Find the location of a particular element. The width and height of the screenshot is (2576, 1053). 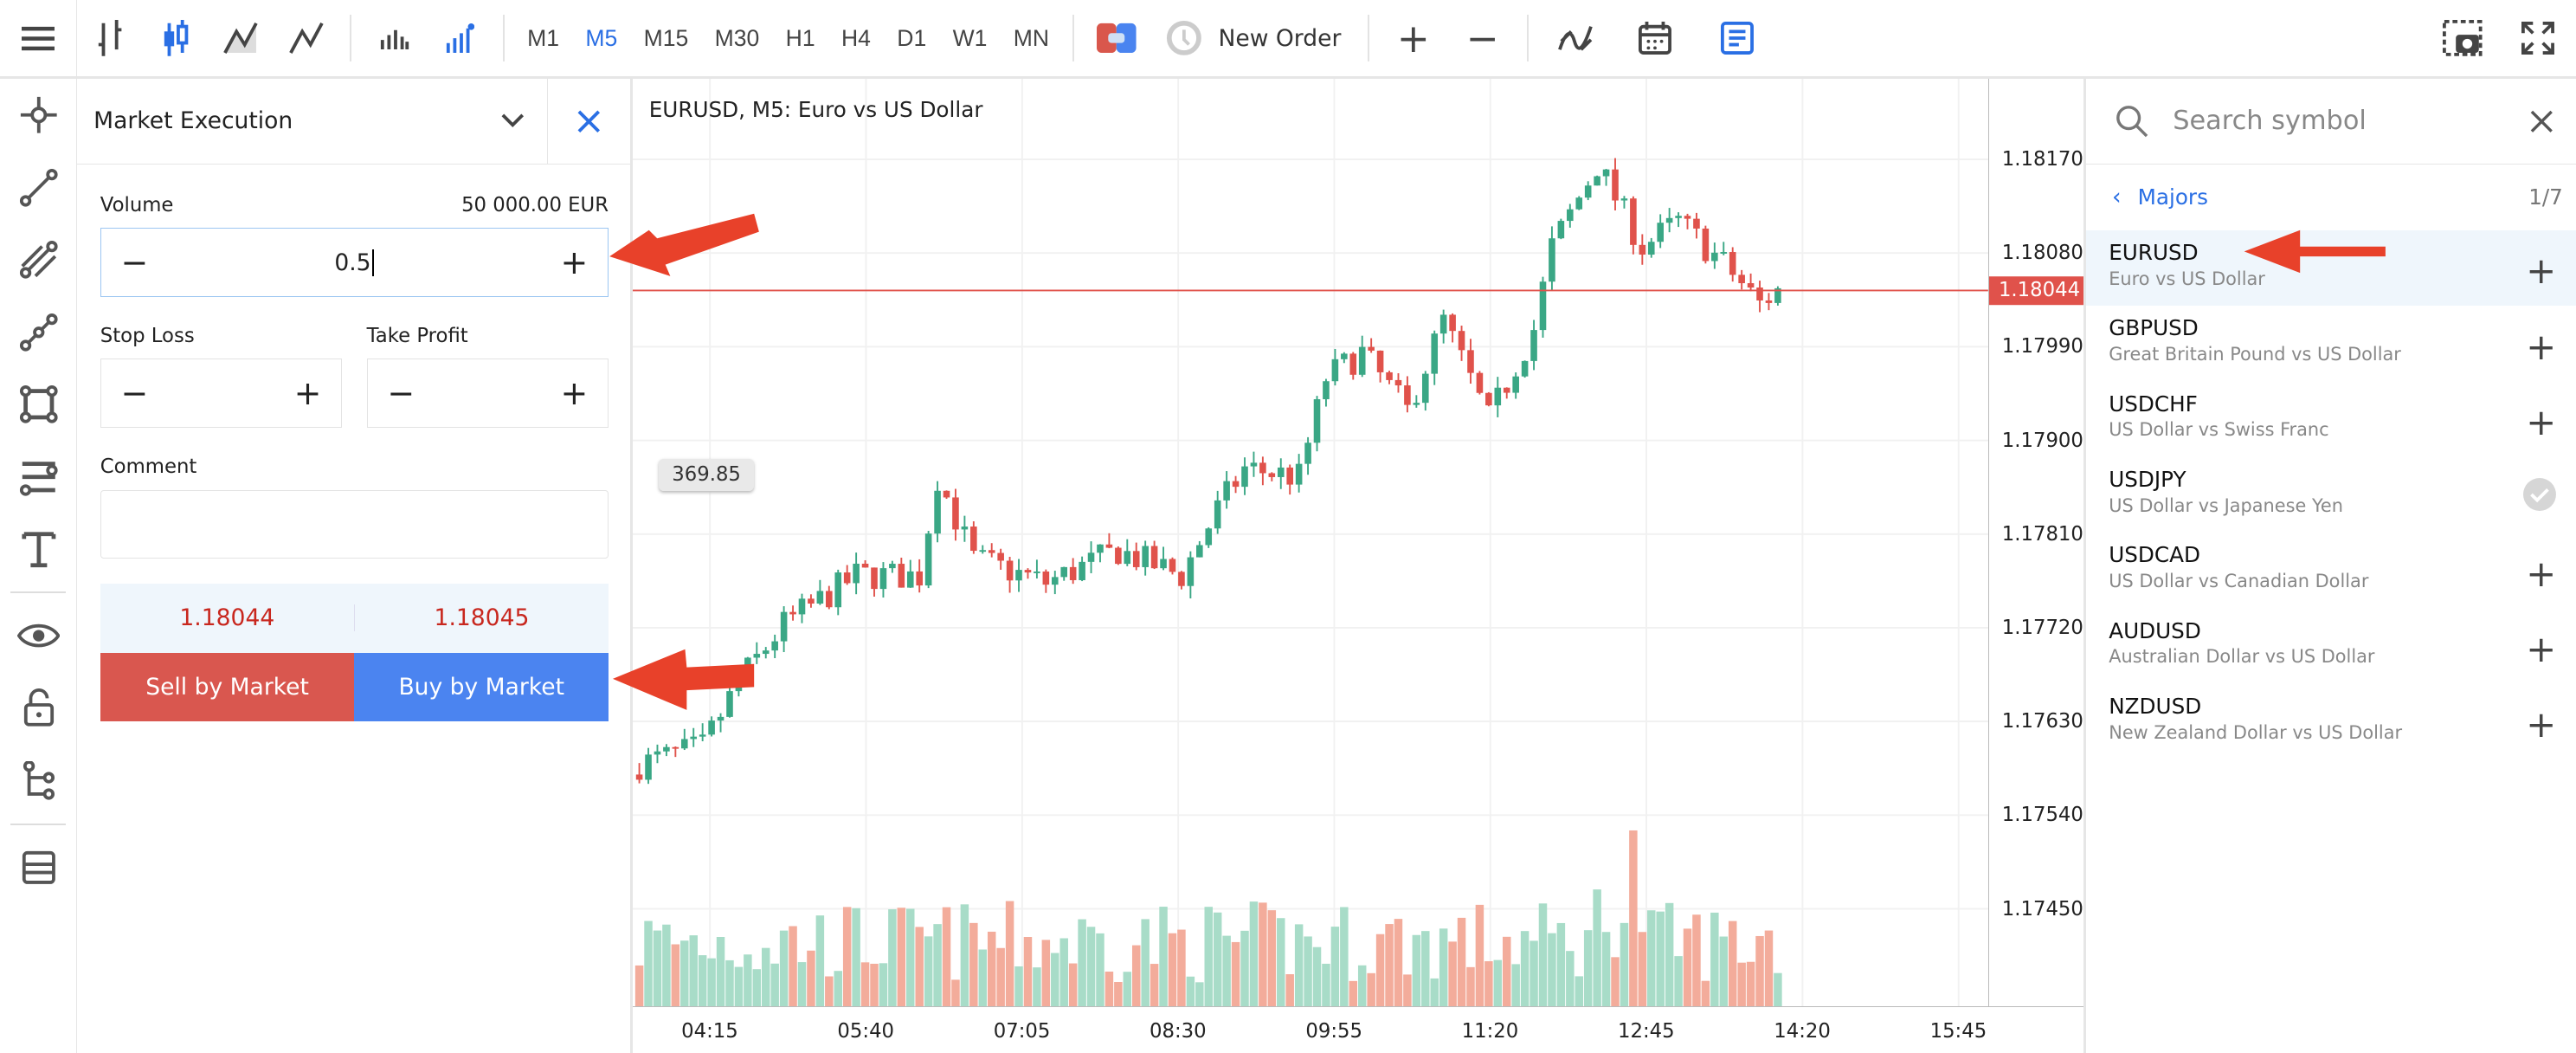

time-tick: 05:40 is located at coordinates (866, 1031).